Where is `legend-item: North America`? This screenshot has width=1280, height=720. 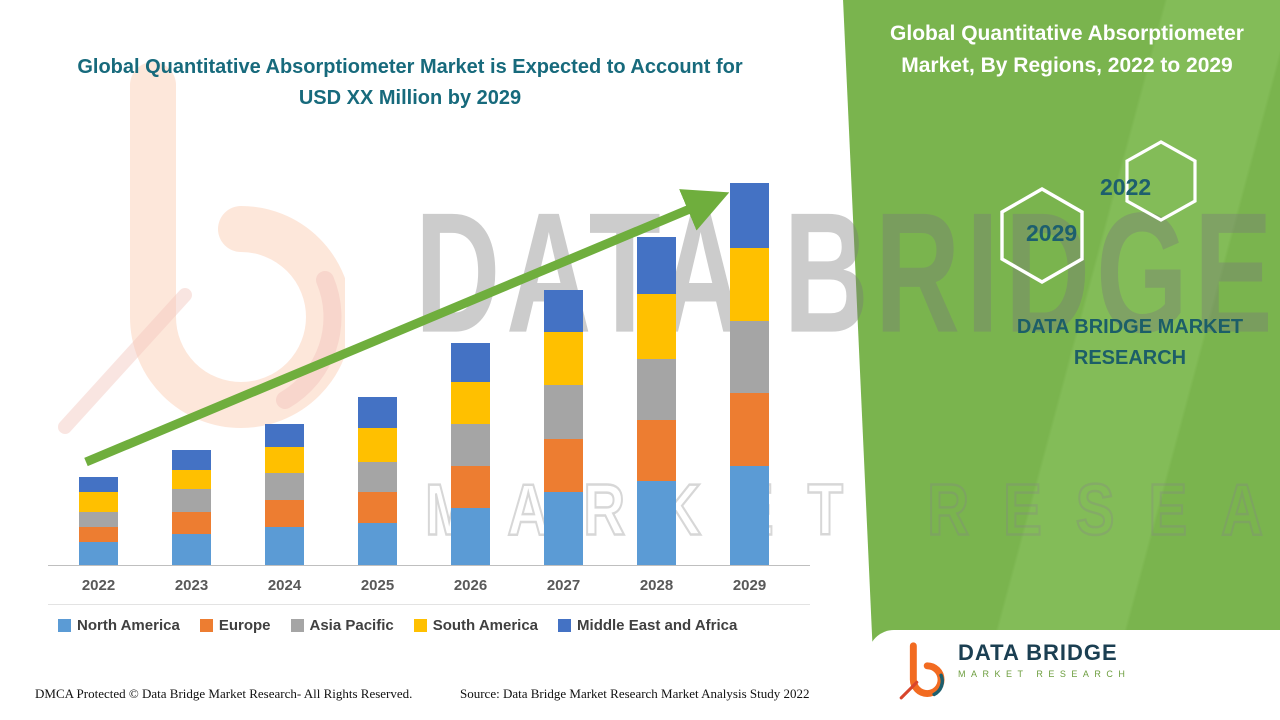
legend-item: North America is located at coordinates (119, 625).